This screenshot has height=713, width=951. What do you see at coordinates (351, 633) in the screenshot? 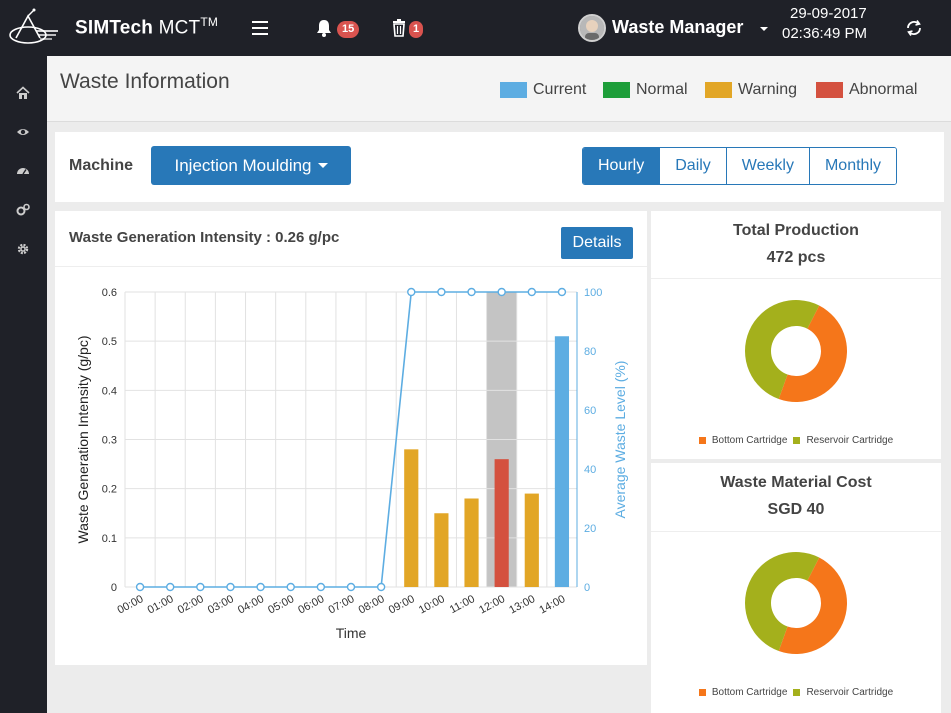
I see `x-axis-title: Time` at bounding box center [351, 633].